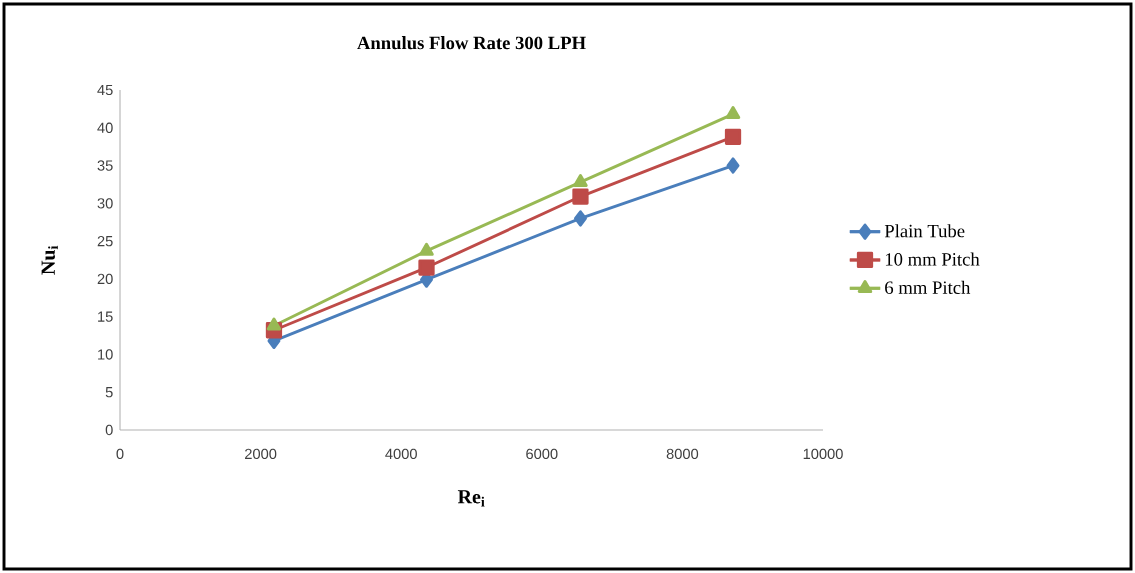  I want to click on legend-label: 6 mm Pitch, so click(928, 287).